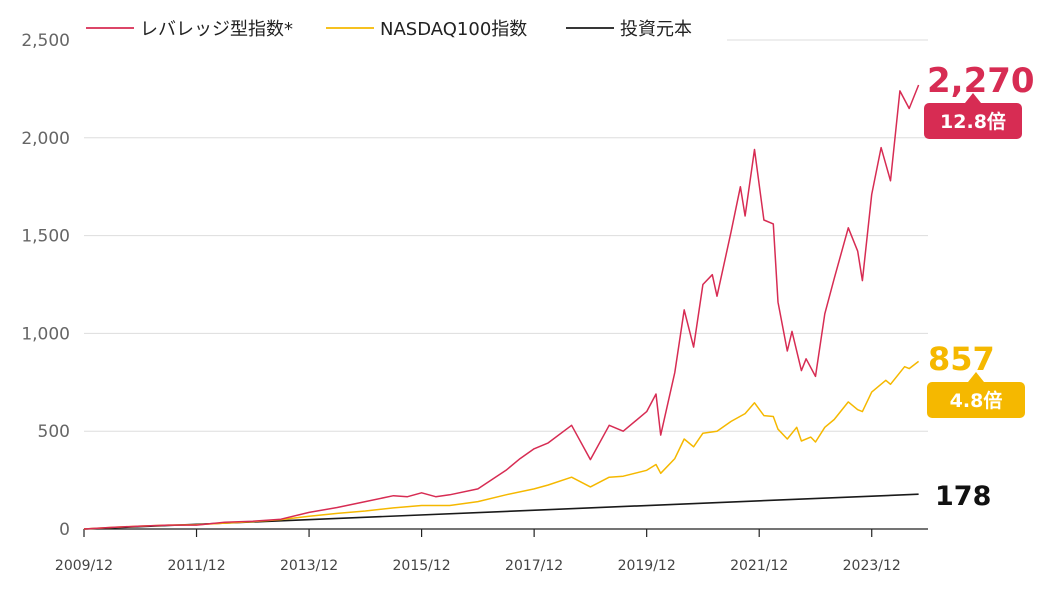  Describe the element at coordinates (216, 29) in the screenshot. I see `legend-label: レバレッジ型指数*` at that location.